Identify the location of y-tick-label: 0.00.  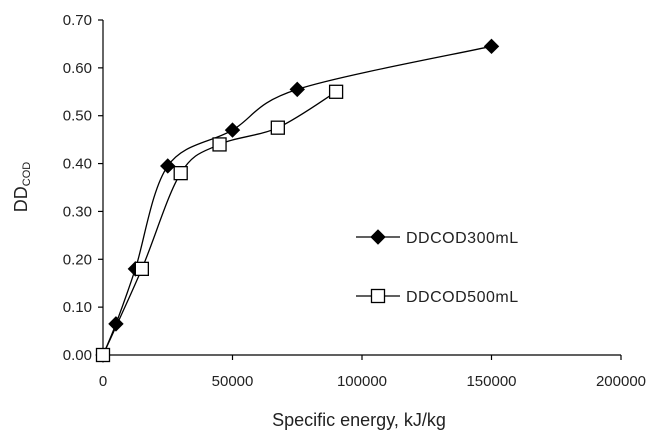
(77, 355).